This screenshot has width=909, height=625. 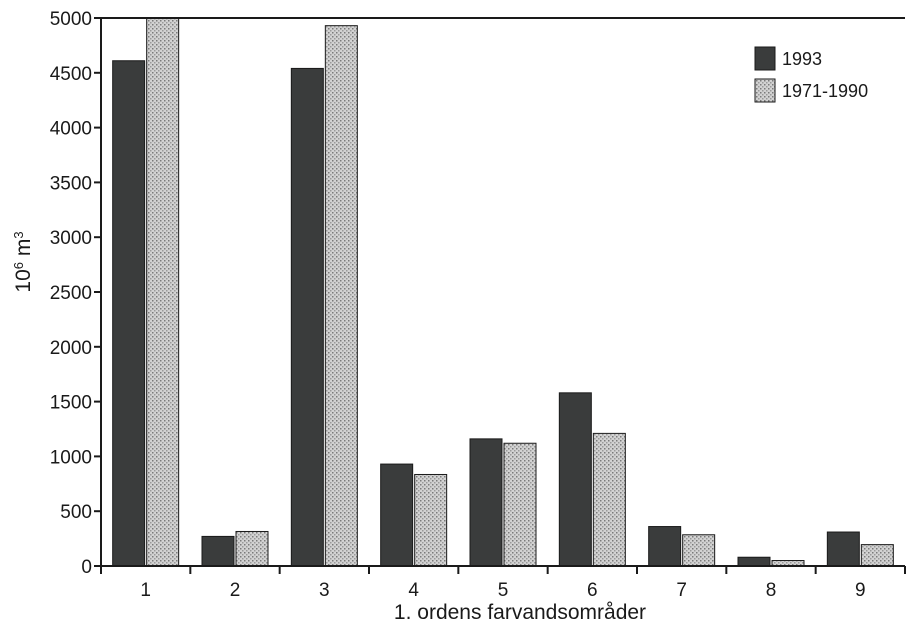 I want to click on x-tick-label-3: 3, so click(x=324, y=590).